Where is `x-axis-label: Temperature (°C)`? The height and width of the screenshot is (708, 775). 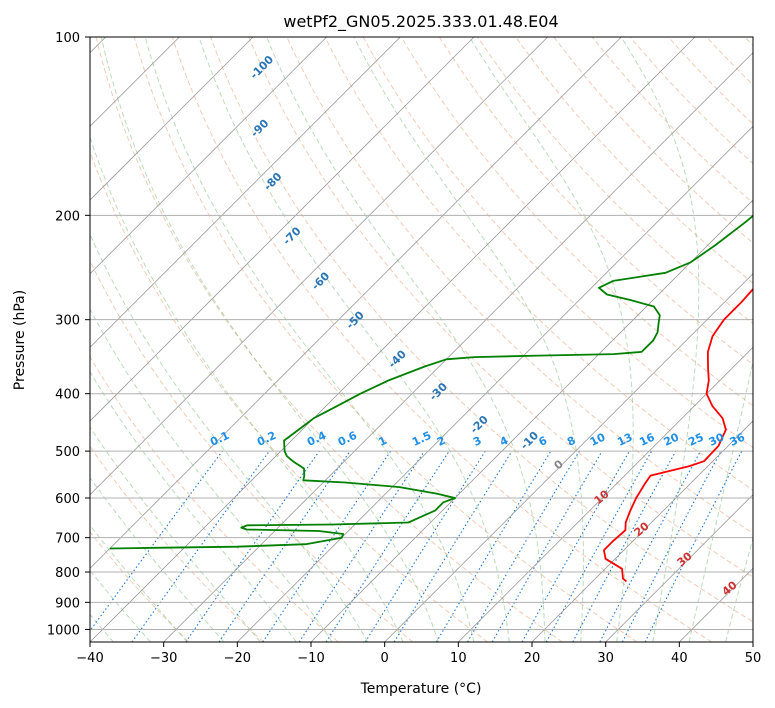
x-axis-label: Temperature (°C) is located at coordinates (421, 689).